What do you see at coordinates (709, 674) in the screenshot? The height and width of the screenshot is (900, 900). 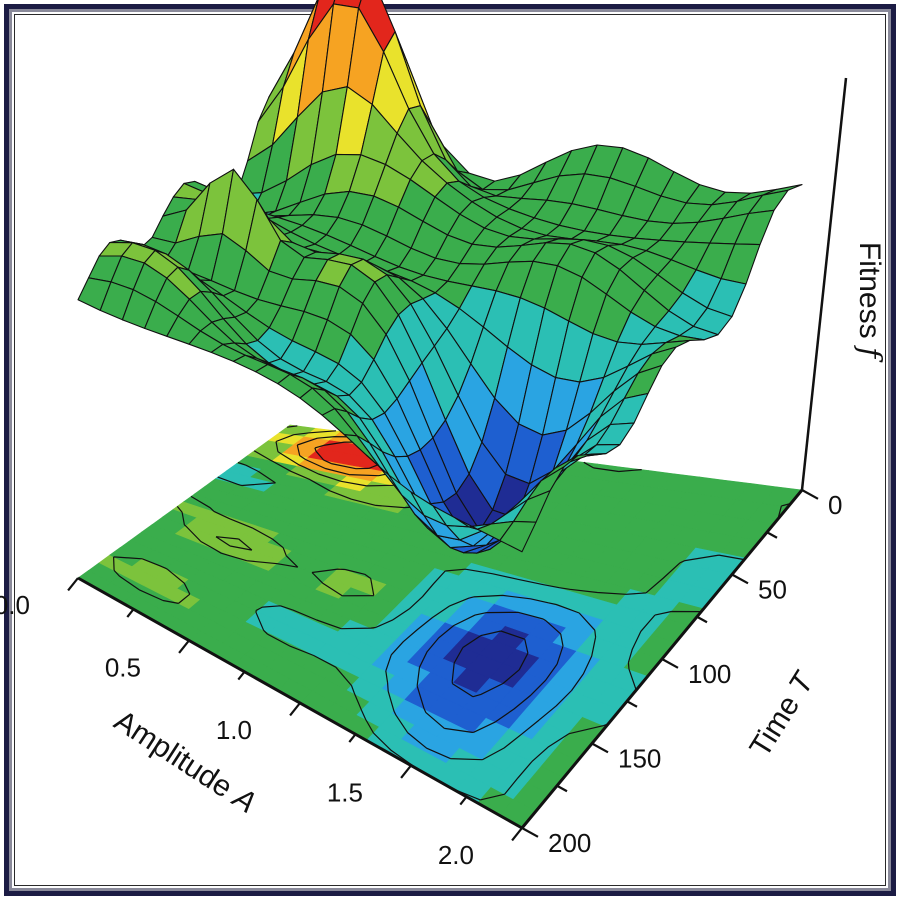 I see `time-tick-label: 100` at bounding box center [709, 674].